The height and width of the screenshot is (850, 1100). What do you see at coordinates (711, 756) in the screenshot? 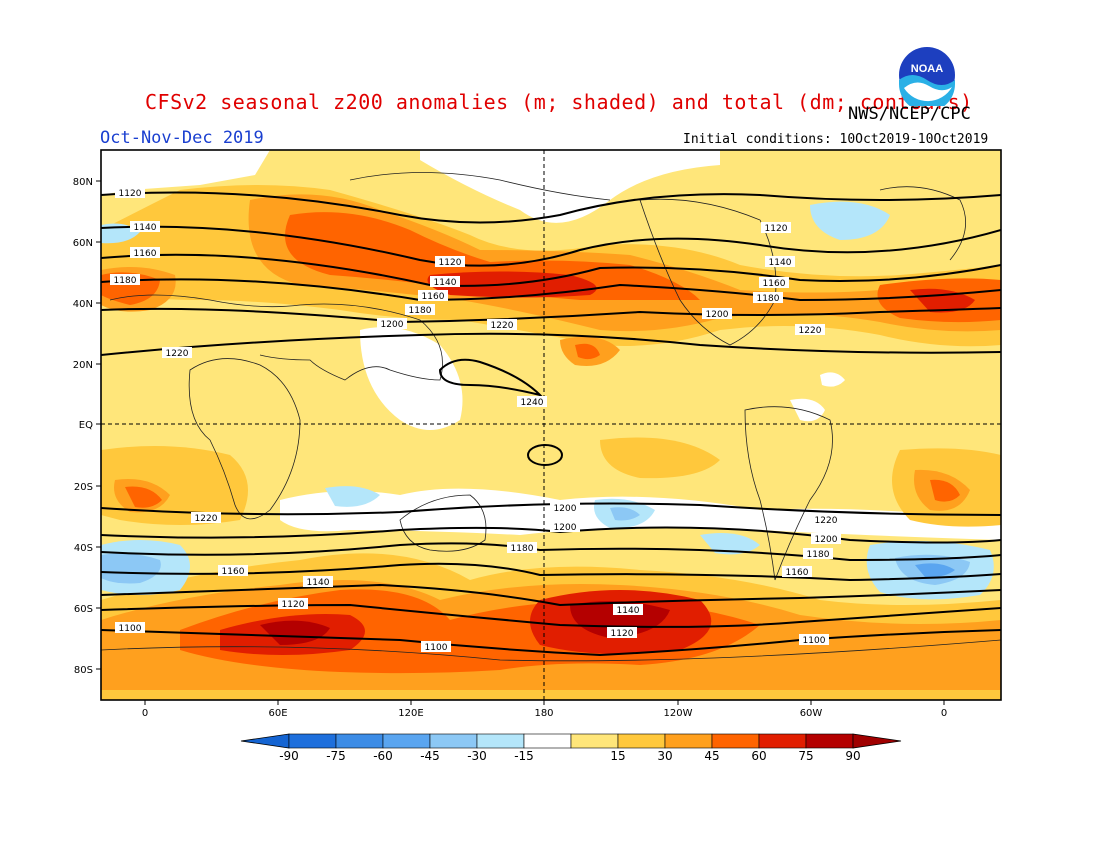
I see `colorbar-tick-label: 45` at bounding box center [711, 756].